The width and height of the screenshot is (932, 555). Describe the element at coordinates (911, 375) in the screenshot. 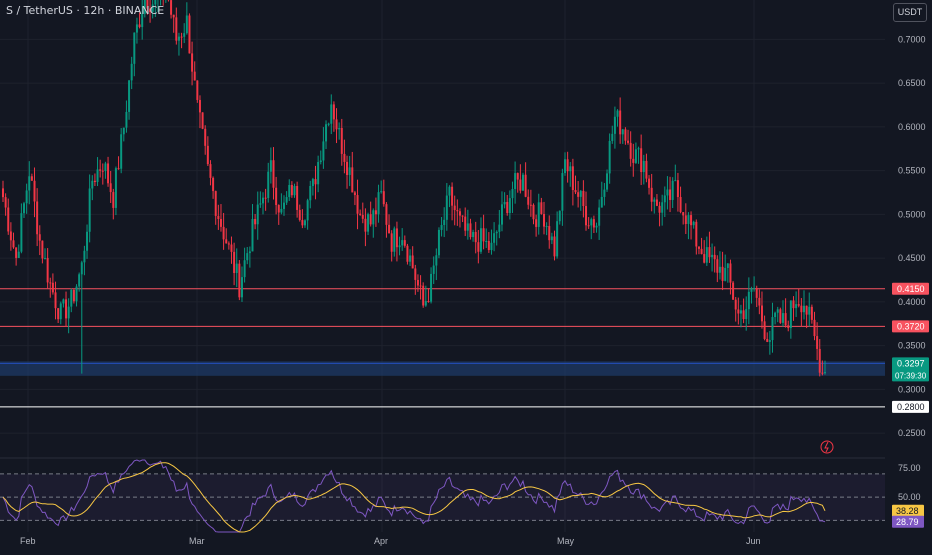

I see `countdown-tag: 07:39:30` at that location.